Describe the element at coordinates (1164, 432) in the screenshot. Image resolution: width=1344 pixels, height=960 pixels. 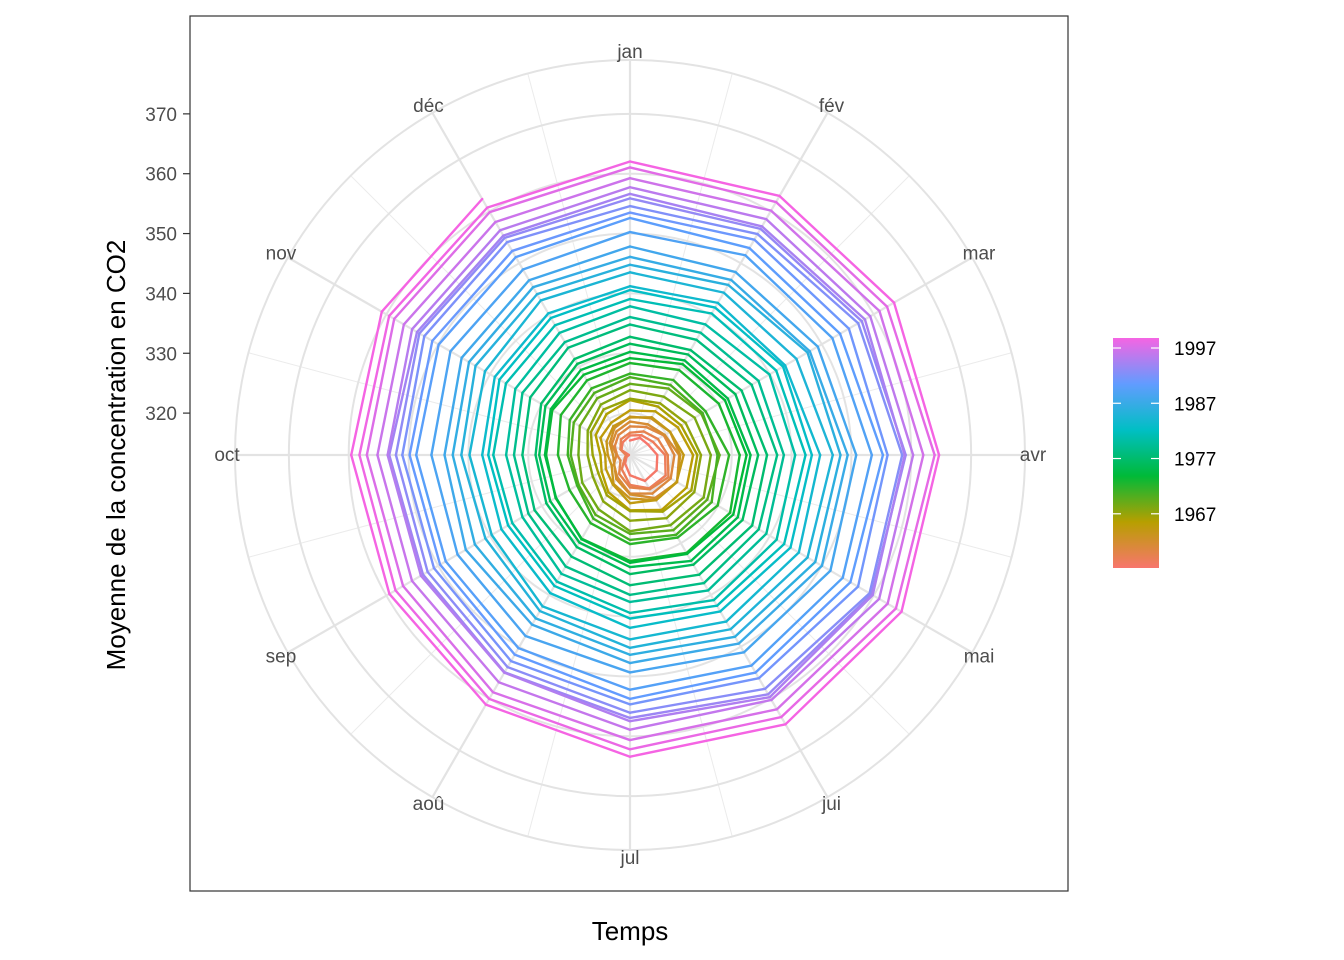
I see `legend: 1967 1977 1987 1997` at that location.